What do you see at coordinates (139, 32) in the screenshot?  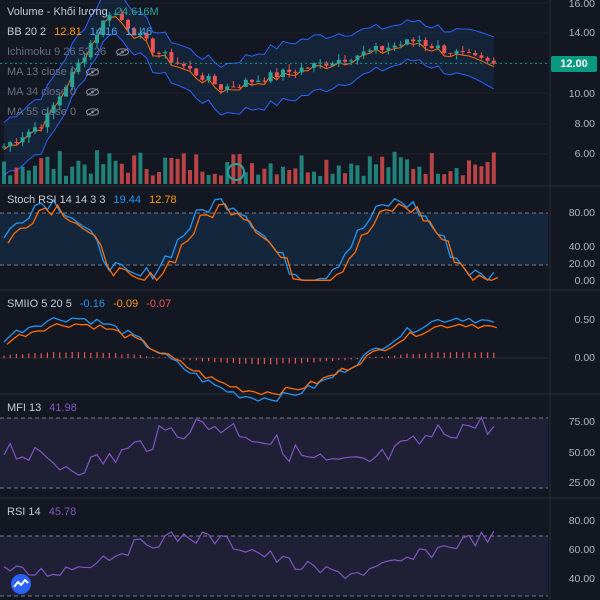 I see `legend-bb-lower: 11.46` at bounding box center [139, 32].